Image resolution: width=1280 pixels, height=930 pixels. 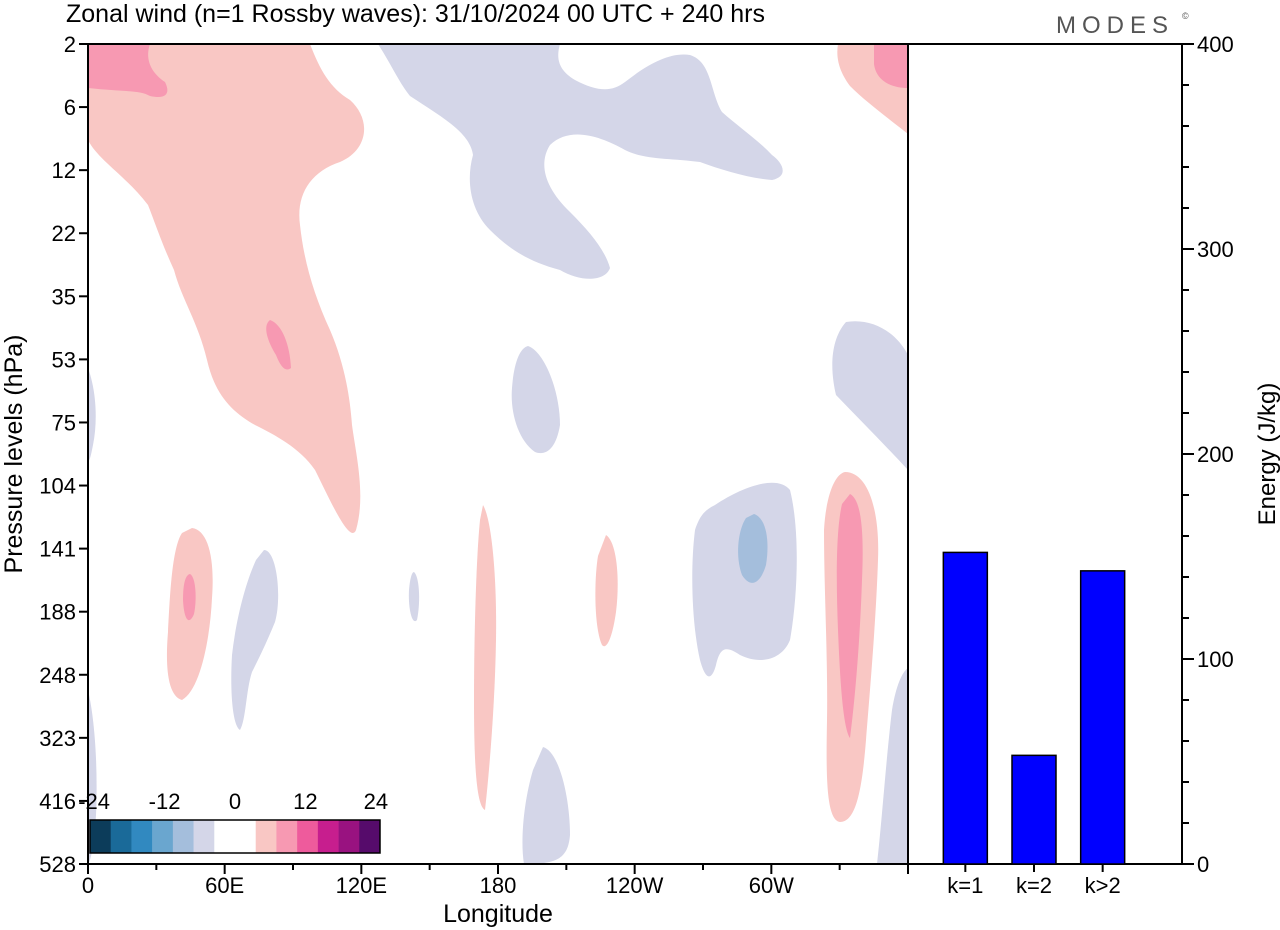 I want to click on x-tick-label: 0, so click(x=88, y=885).